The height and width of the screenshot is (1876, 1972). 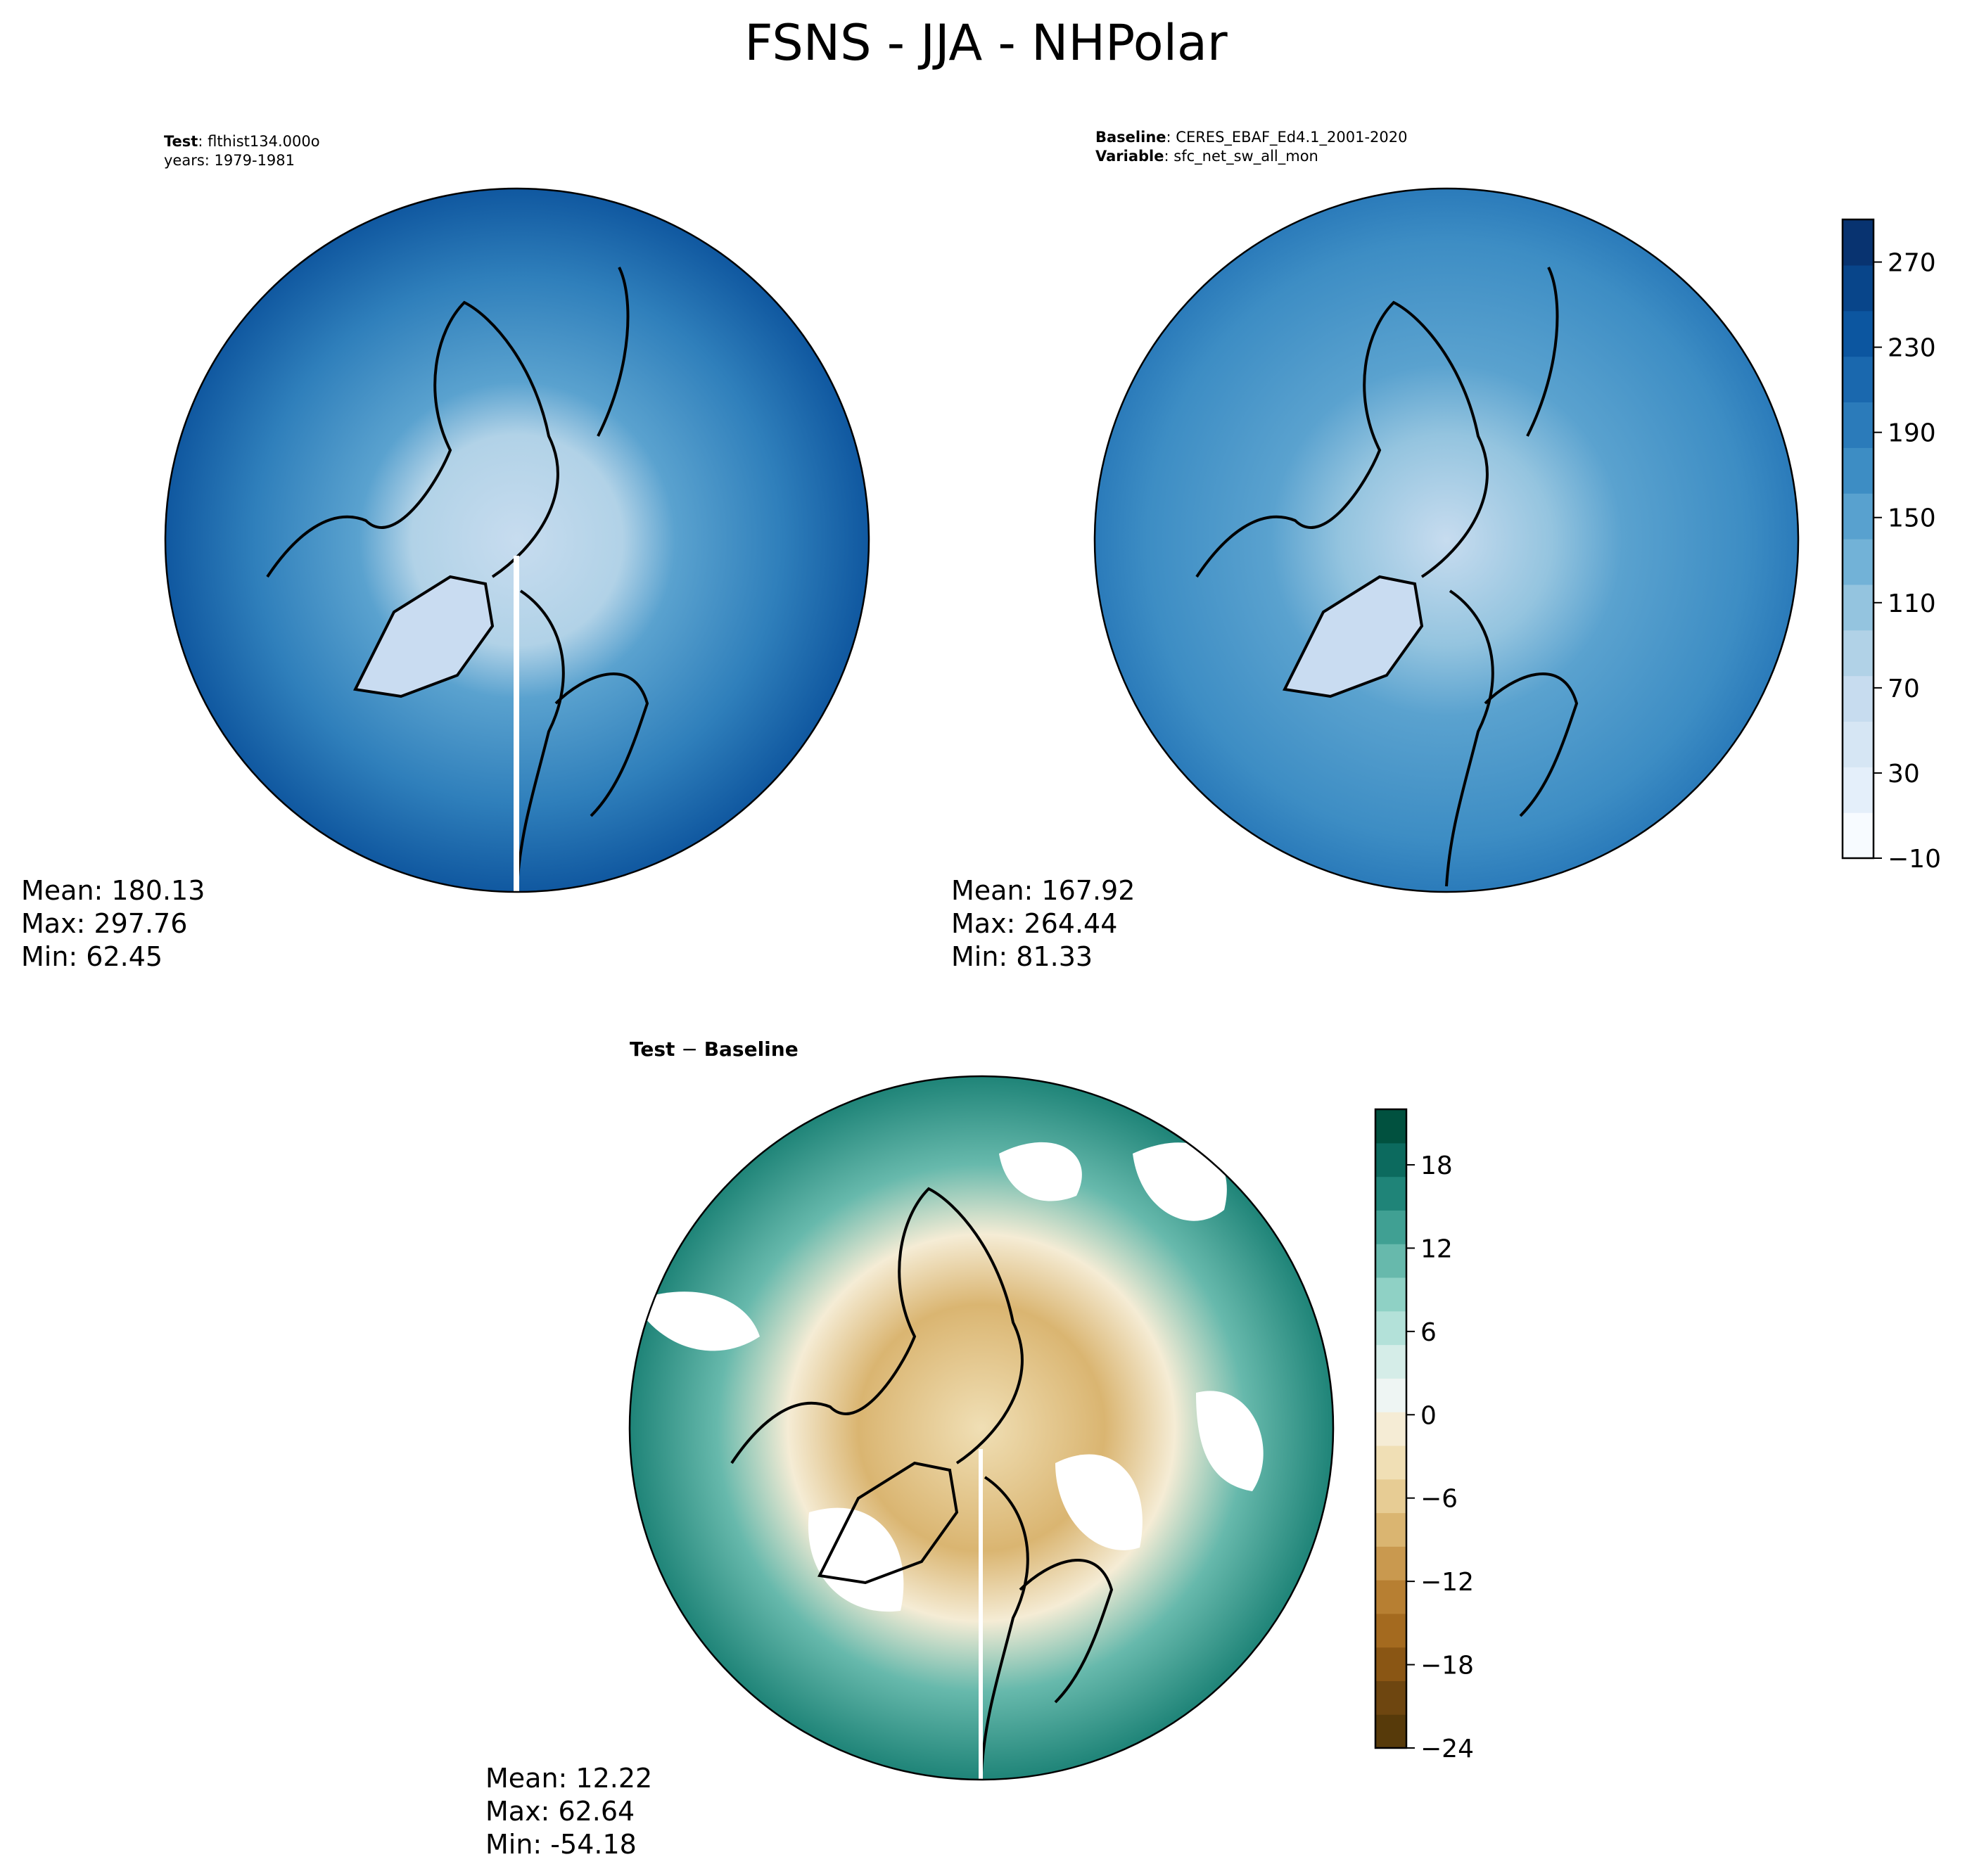 I want to click on baseline-label-key: Baseline, so click(x=1131, y=137).